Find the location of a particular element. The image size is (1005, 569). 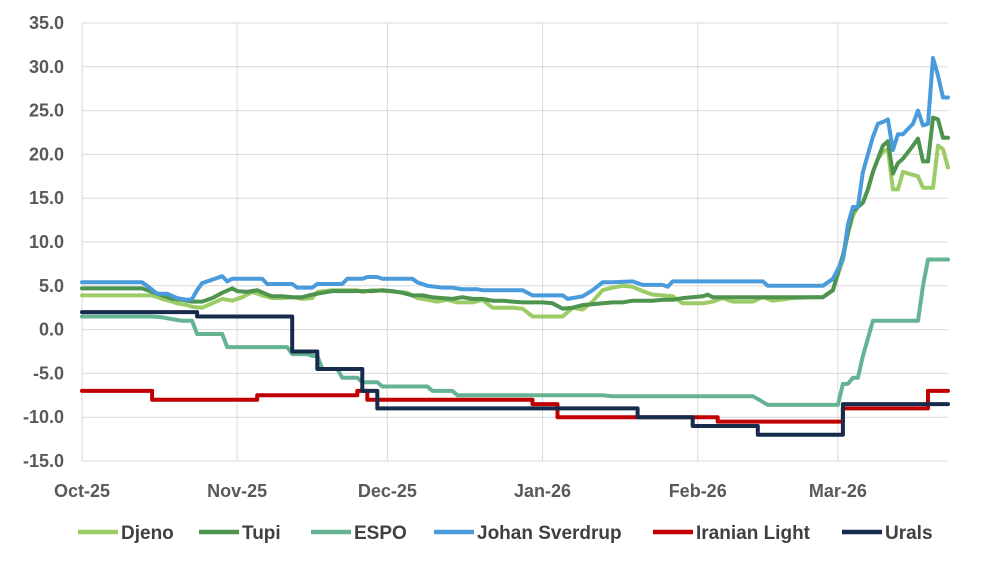

x-tick-label: Jan-26 is located at coordinates (542, 491).